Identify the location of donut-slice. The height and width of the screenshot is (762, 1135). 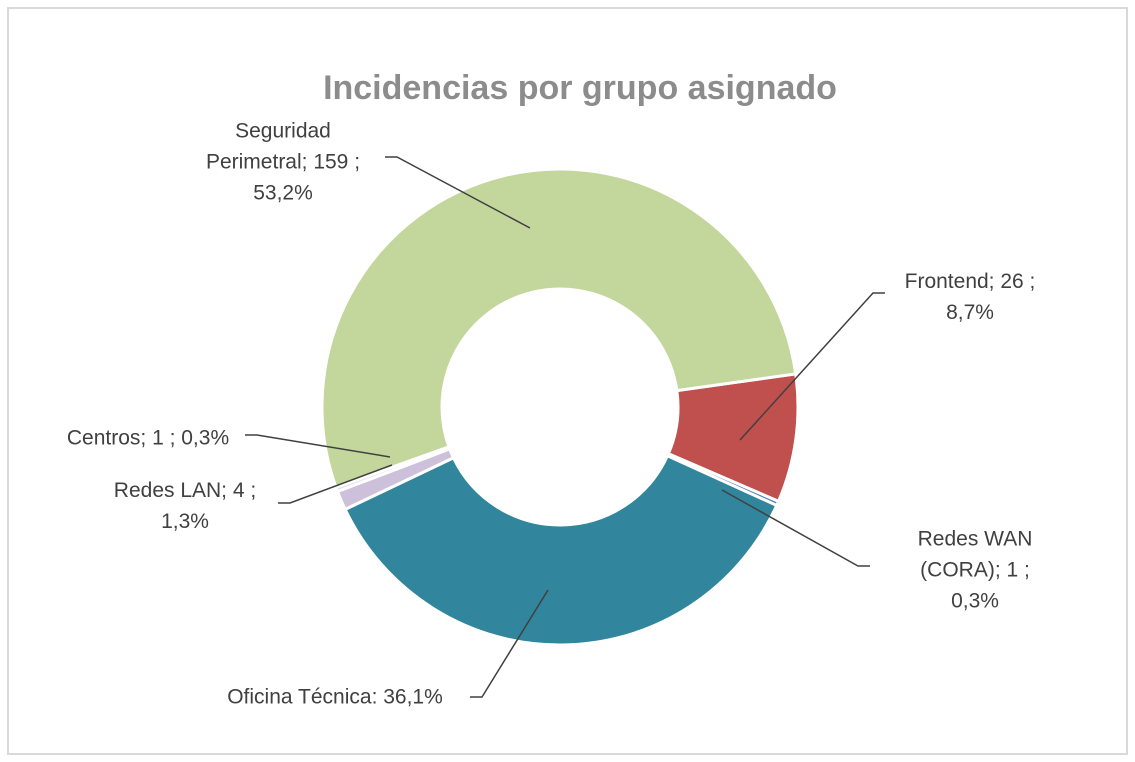
(561, 550).